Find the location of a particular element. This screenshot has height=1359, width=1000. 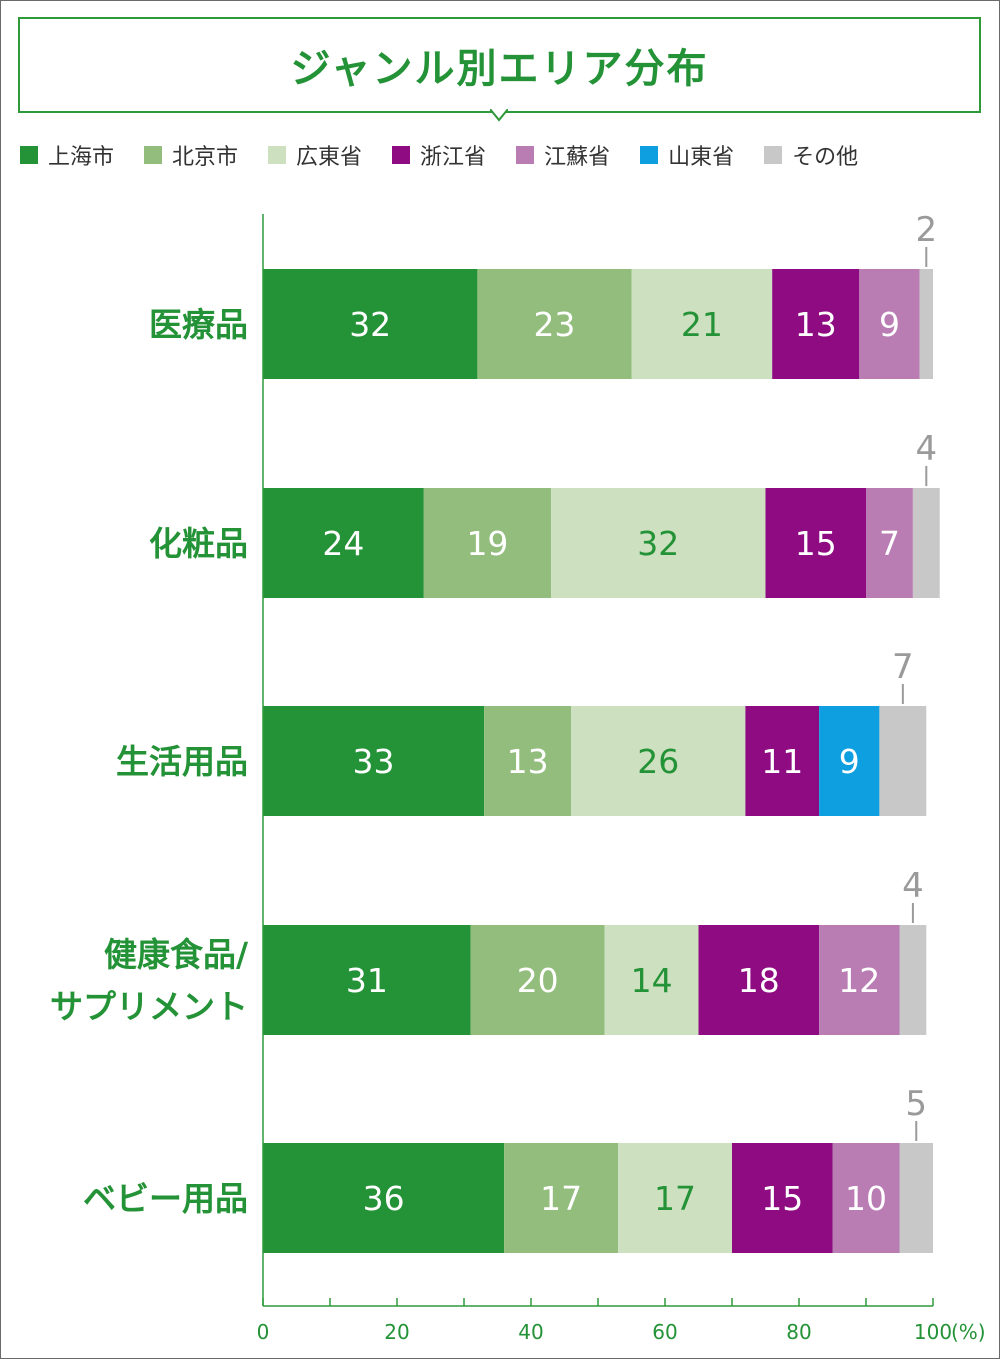

legend-item: その他 is located at coordinates (811, 155).